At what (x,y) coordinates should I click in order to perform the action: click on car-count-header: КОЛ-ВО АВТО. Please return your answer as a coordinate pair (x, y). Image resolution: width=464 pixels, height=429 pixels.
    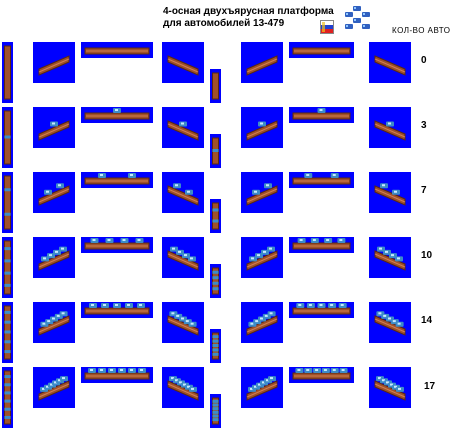
    Looking at the image, I should click on (421, 30).